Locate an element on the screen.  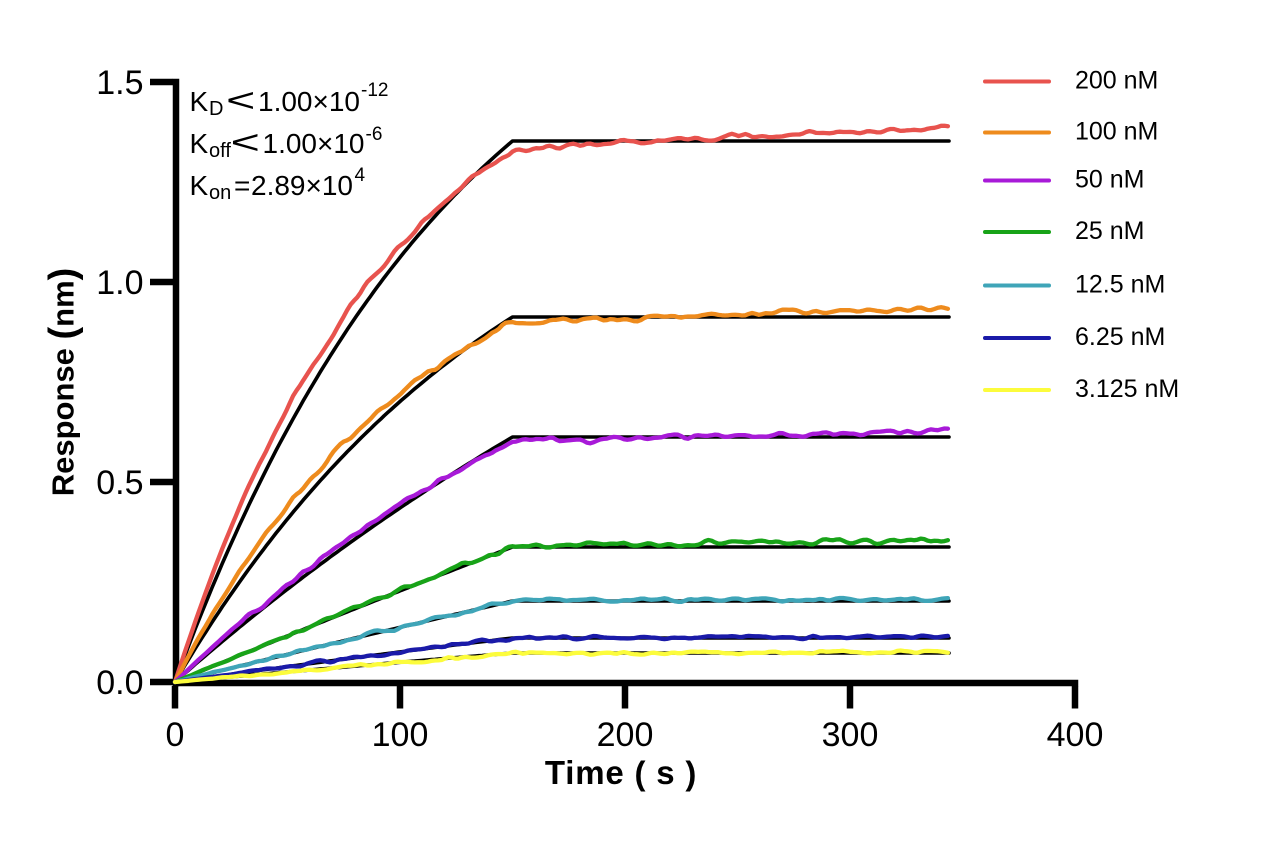
svg-text: 3.125 nM is located at coordinates (1127, 389).